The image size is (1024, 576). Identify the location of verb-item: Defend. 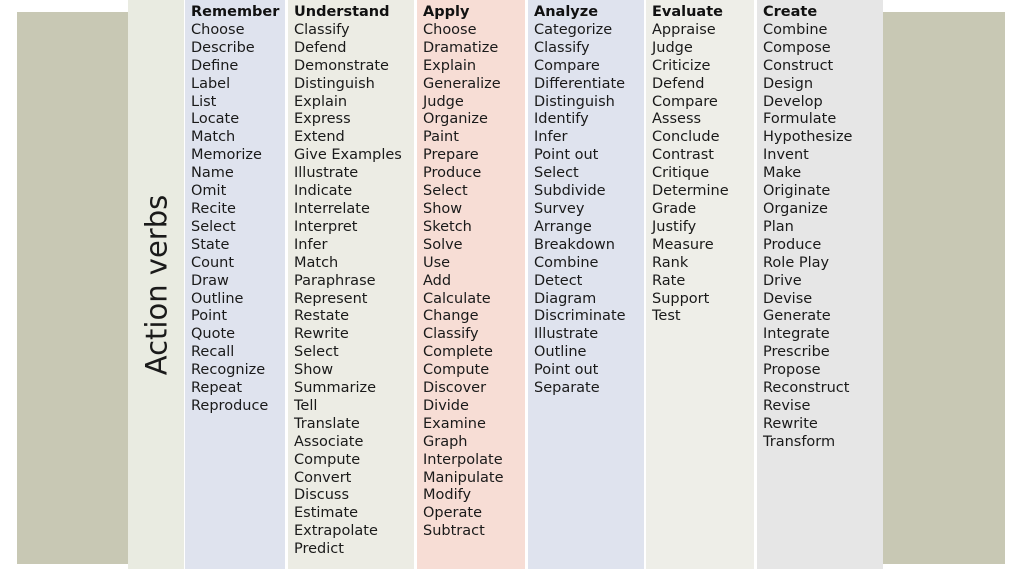
(678, 83).